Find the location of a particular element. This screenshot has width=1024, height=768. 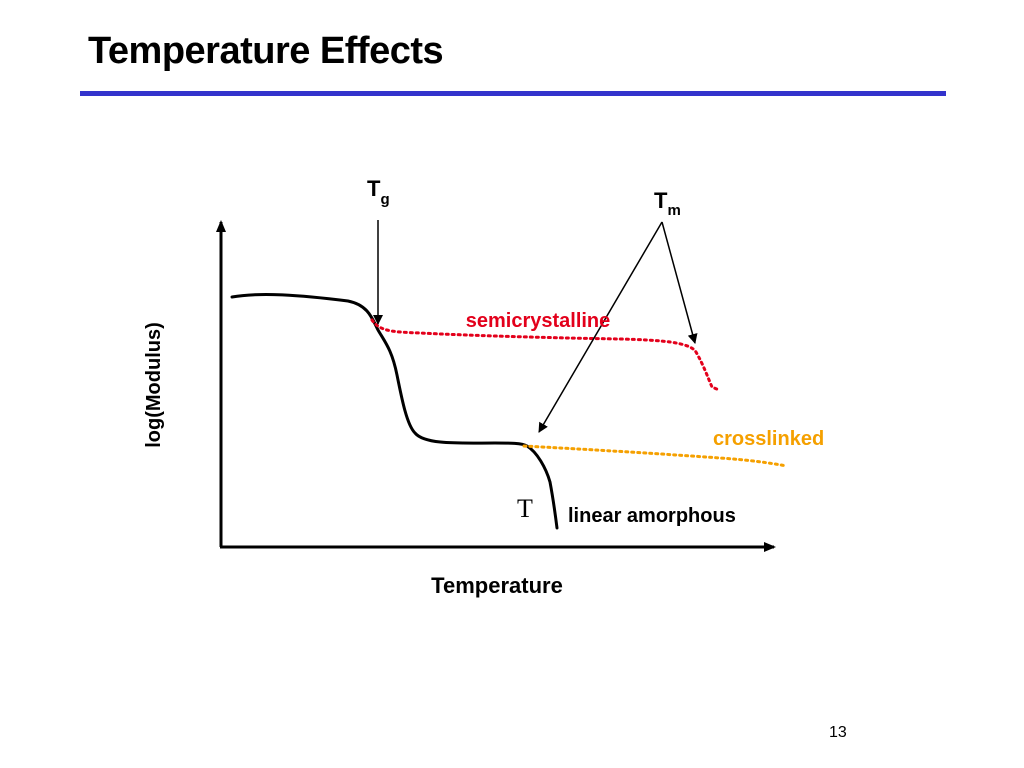

x-axis-label: Temperature is located at coordinates (497, 585).